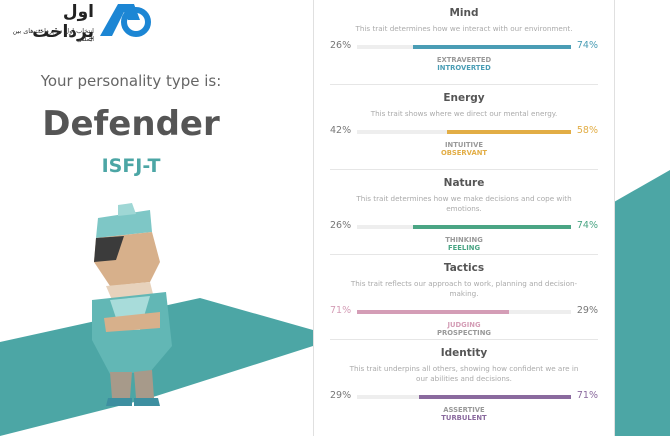 This screenshot has height=436, width=670. I want to click on trait-poles: JUDGING PROSPECTING, so click(464, 329).